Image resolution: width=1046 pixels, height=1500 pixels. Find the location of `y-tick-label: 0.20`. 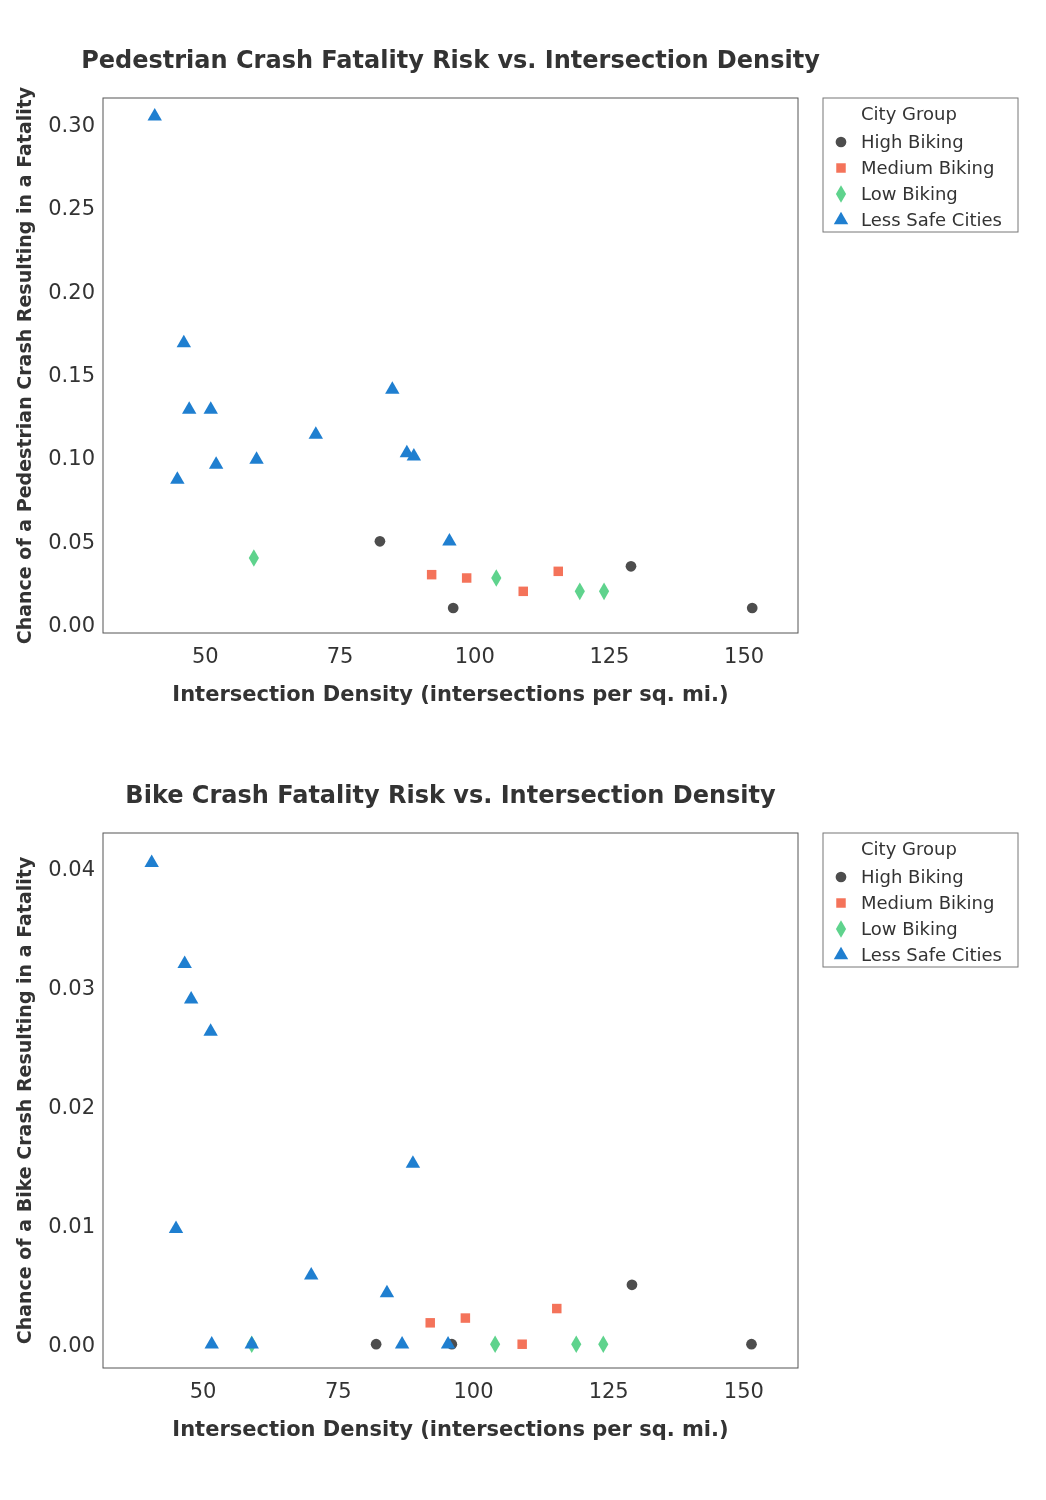

y-tick-label: 0.20 is located at coordinates (71, 291).